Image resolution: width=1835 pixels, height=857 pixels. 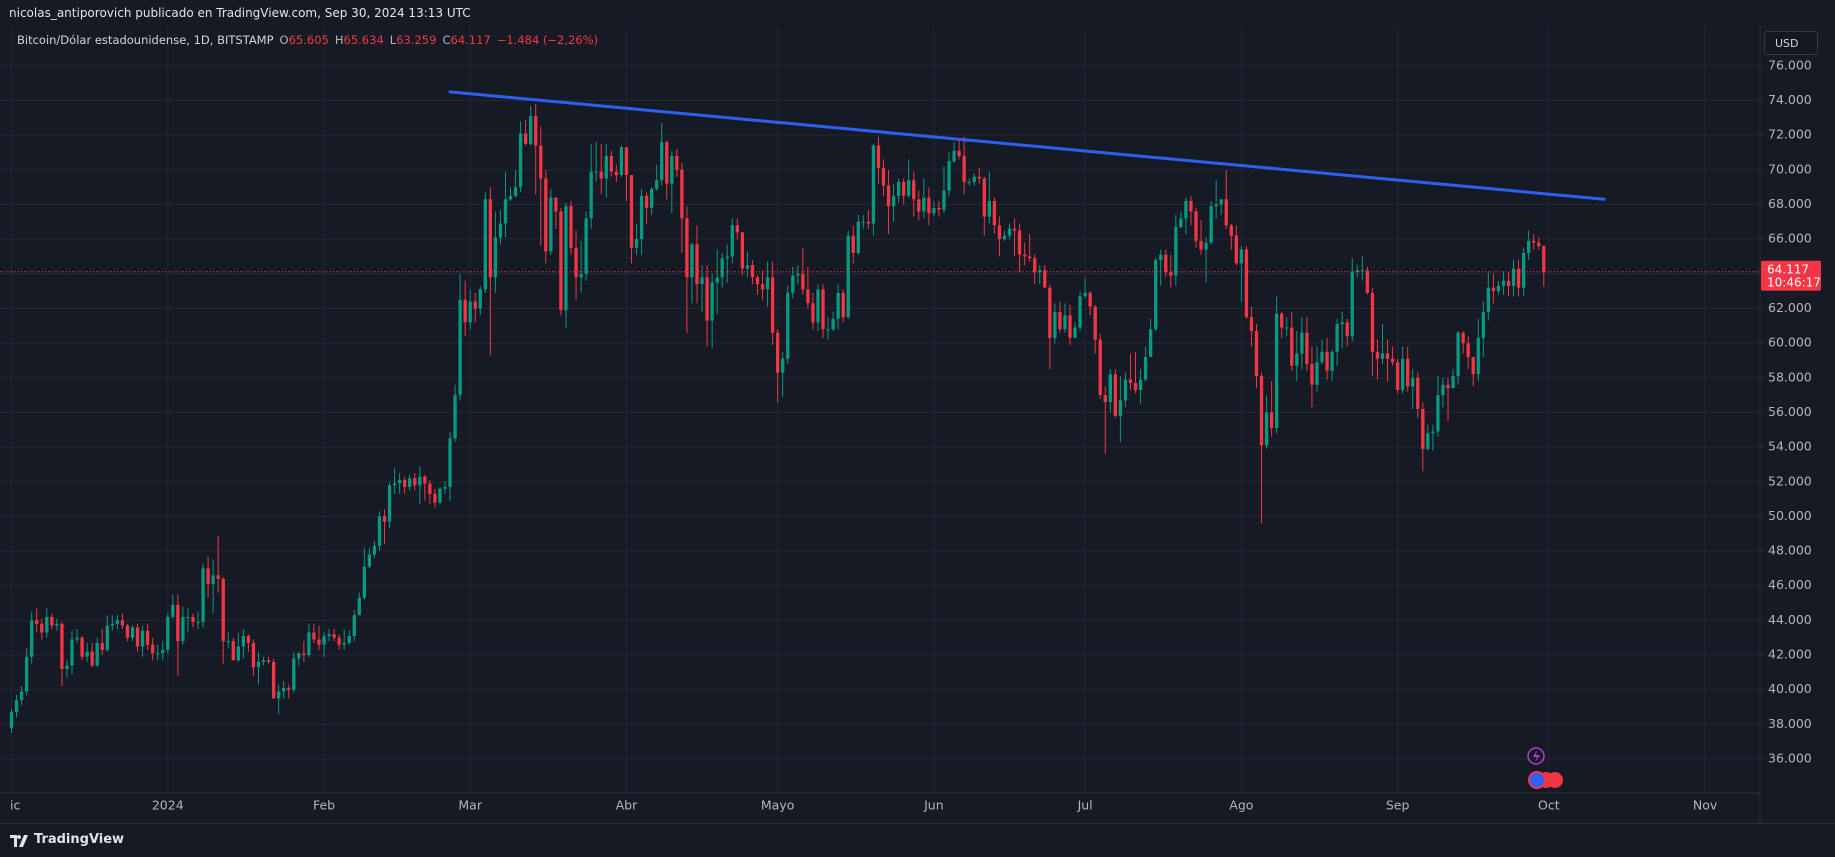 I want to click on trendline, so click(x=1027, y=145).